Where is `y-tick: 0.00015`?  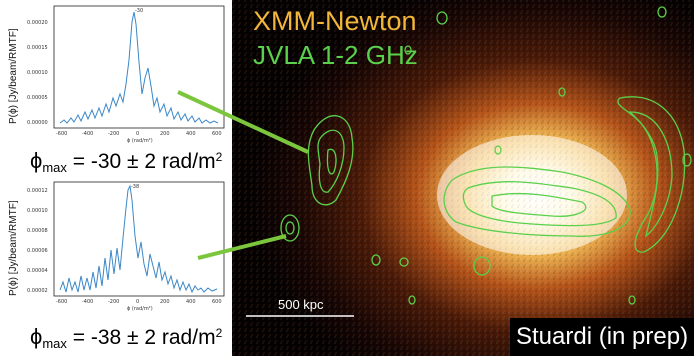
y-tick: 0.00015 is located at coordinates (37, 48).